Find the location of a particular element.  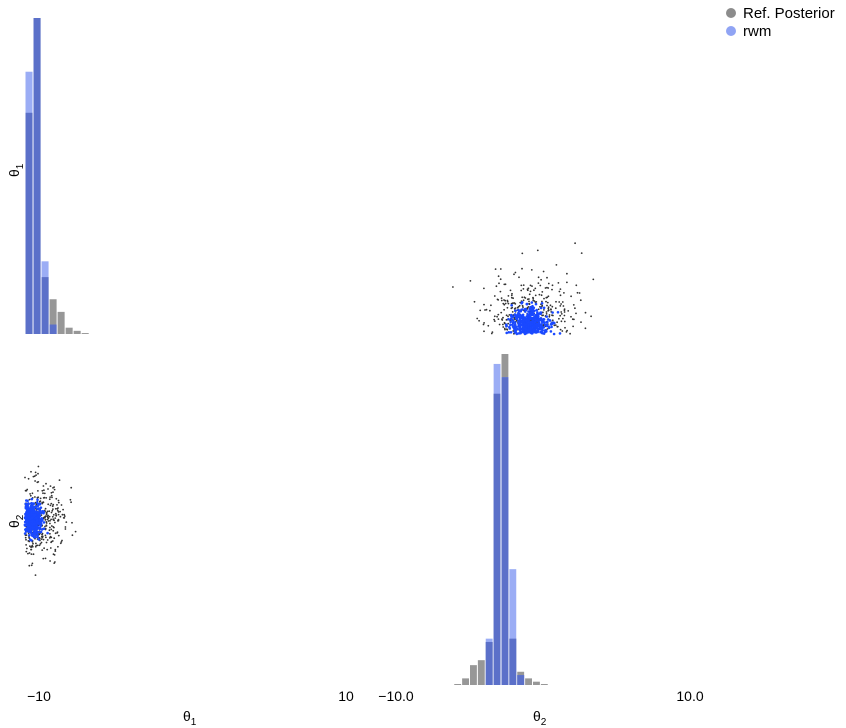

marginal-theta2-panel is located at coordinates (501, 519).